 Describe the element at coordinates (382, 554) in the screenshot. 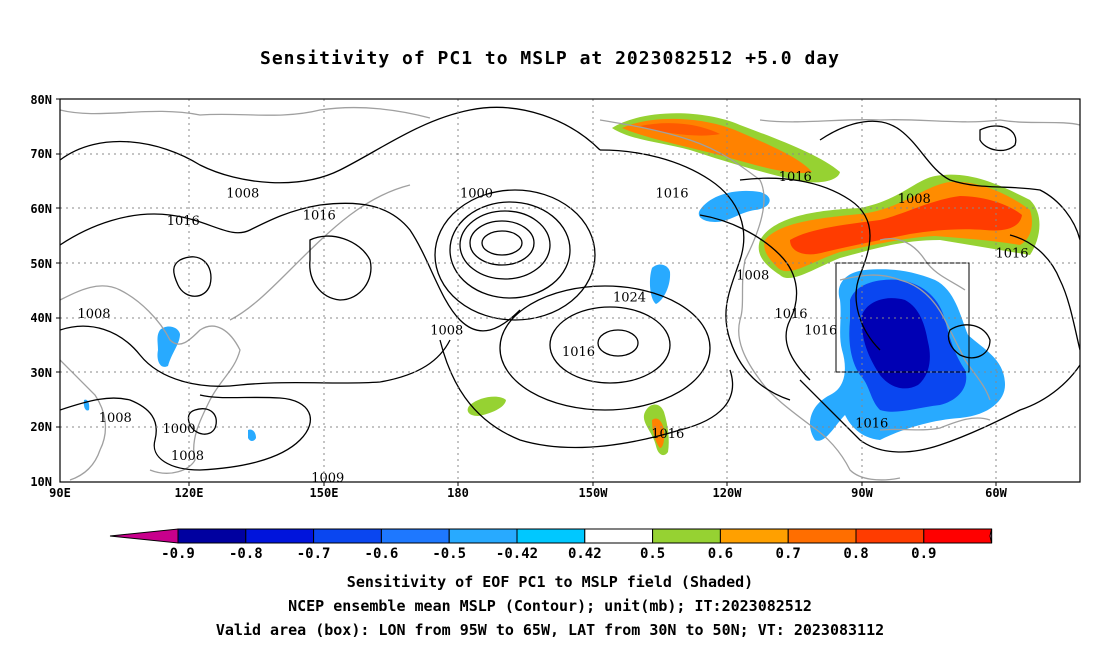

I see `colorbar-tick-label: -0.6` at that location.